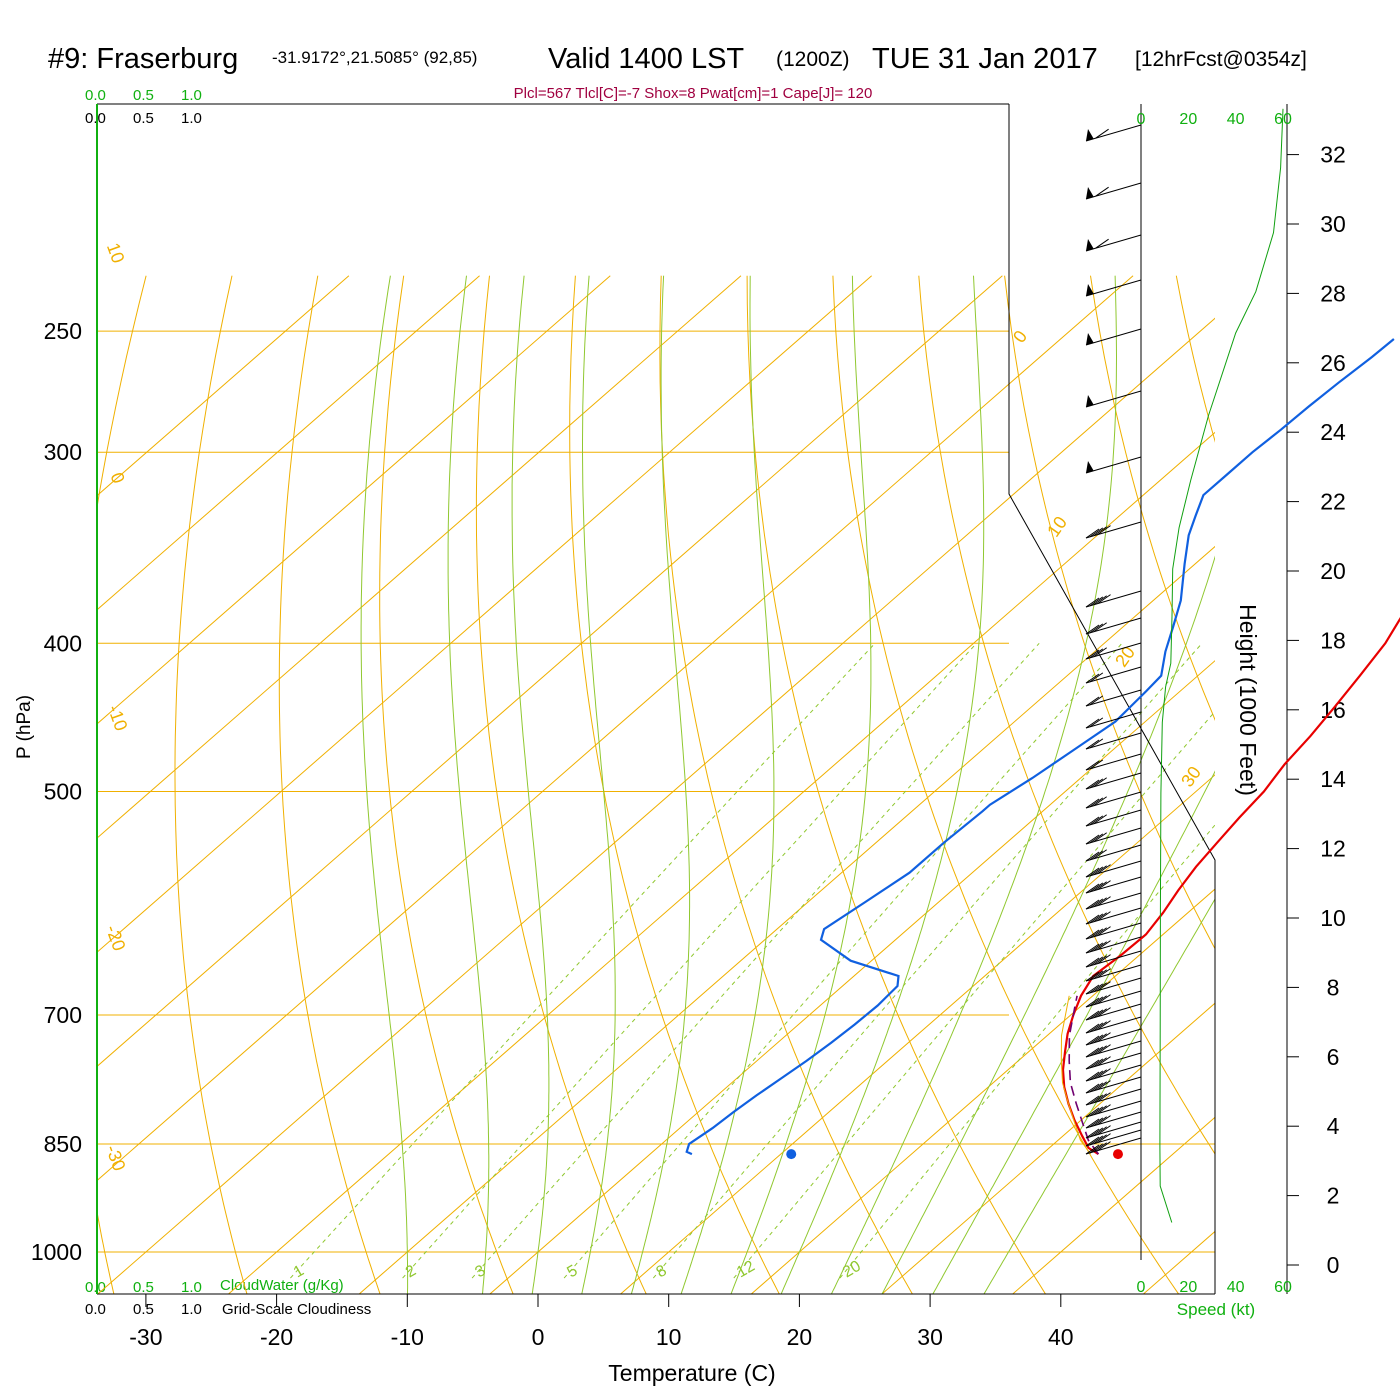  Describe the element at coordinates (669, 1337) in the screenshot. I see `x-tick-label: 10` at that location.